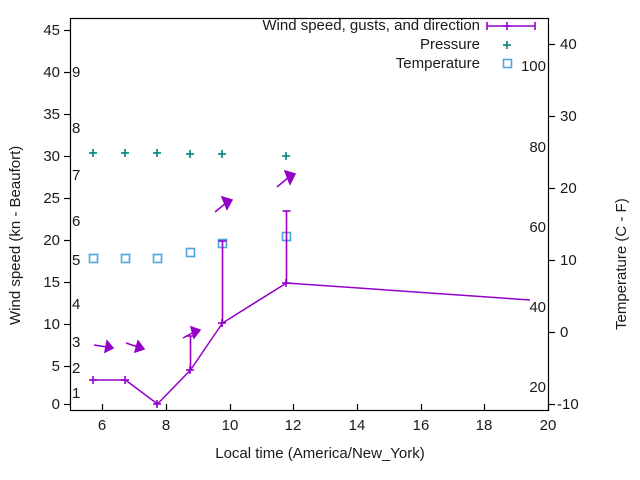  I want to click on y2-tick-label-0: 0, so click(564, 332).